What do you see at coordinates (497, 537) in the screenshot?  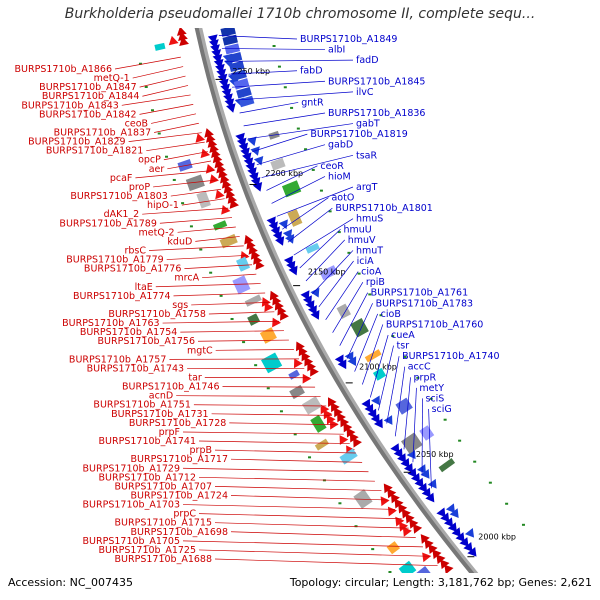 I see `kbp-tick-label: 2000 kbp` at bounding box center [497, 537].